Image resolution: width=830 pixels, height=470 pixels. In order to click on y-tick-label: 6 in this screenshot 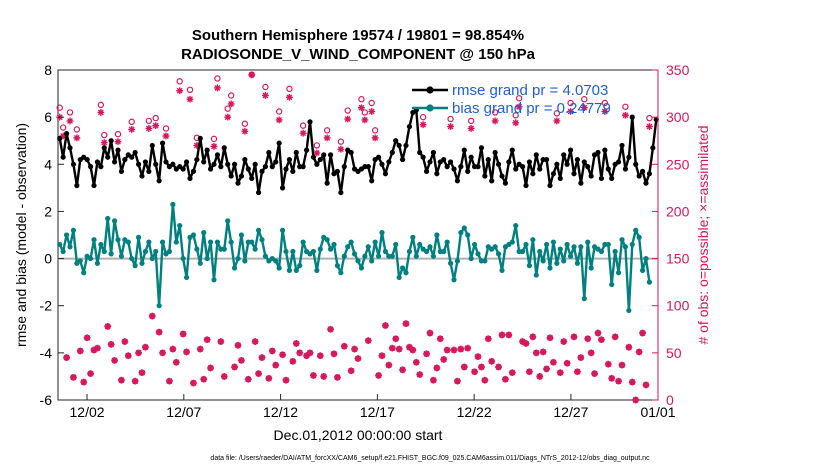, I will do `click(48, 117)`.